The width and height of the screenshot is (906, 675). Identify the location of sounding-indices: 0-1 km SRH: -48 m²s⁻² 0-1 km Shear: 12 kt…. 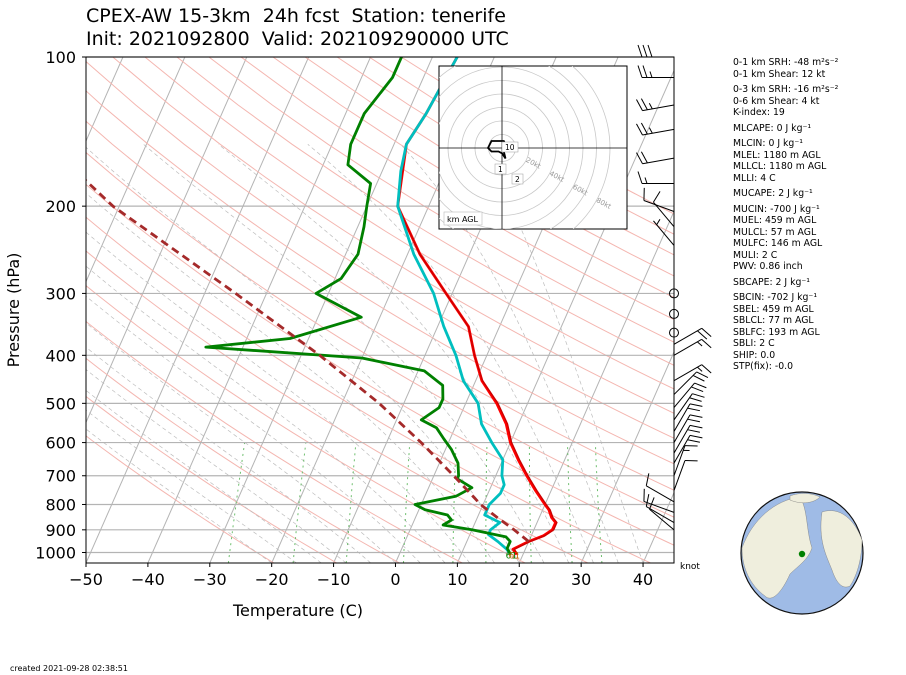
(785, 215).